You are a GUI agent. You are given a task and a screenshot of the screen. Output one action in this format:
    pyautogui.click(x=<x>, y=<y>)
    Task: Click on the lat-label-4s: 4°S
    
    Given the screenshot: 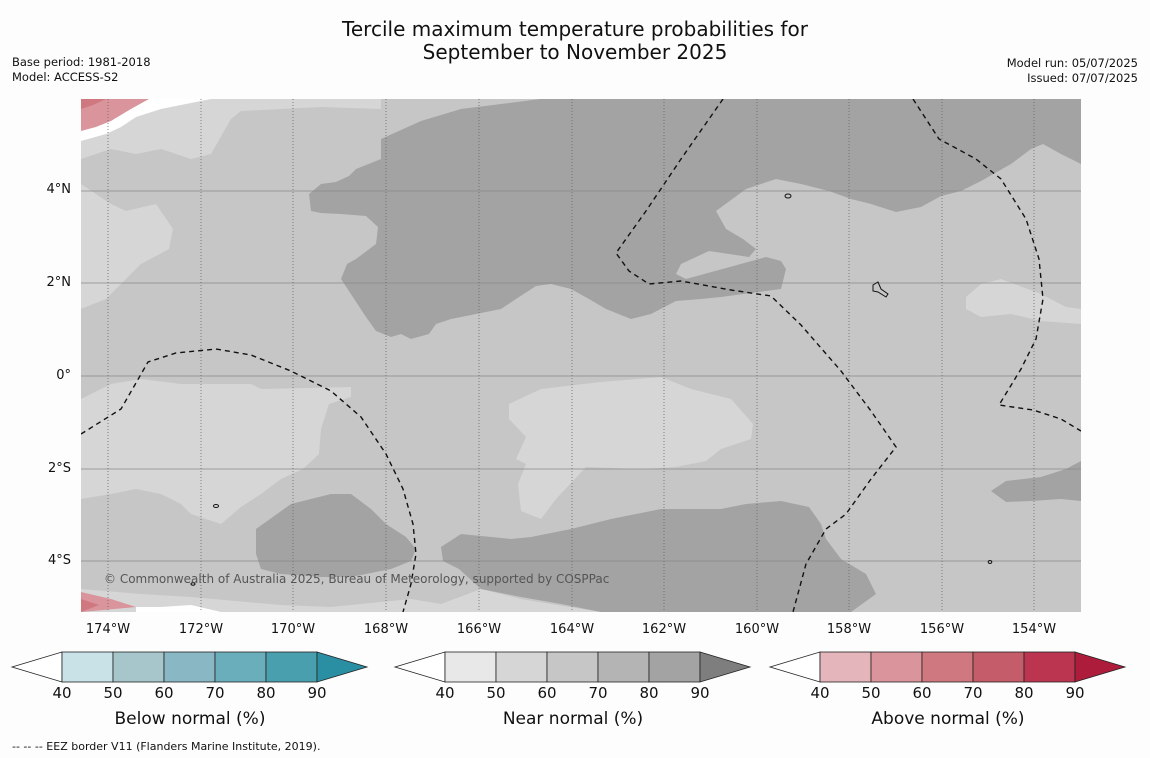 What is the action you would take?
    pyautogui.click(x=59, y=560)
    